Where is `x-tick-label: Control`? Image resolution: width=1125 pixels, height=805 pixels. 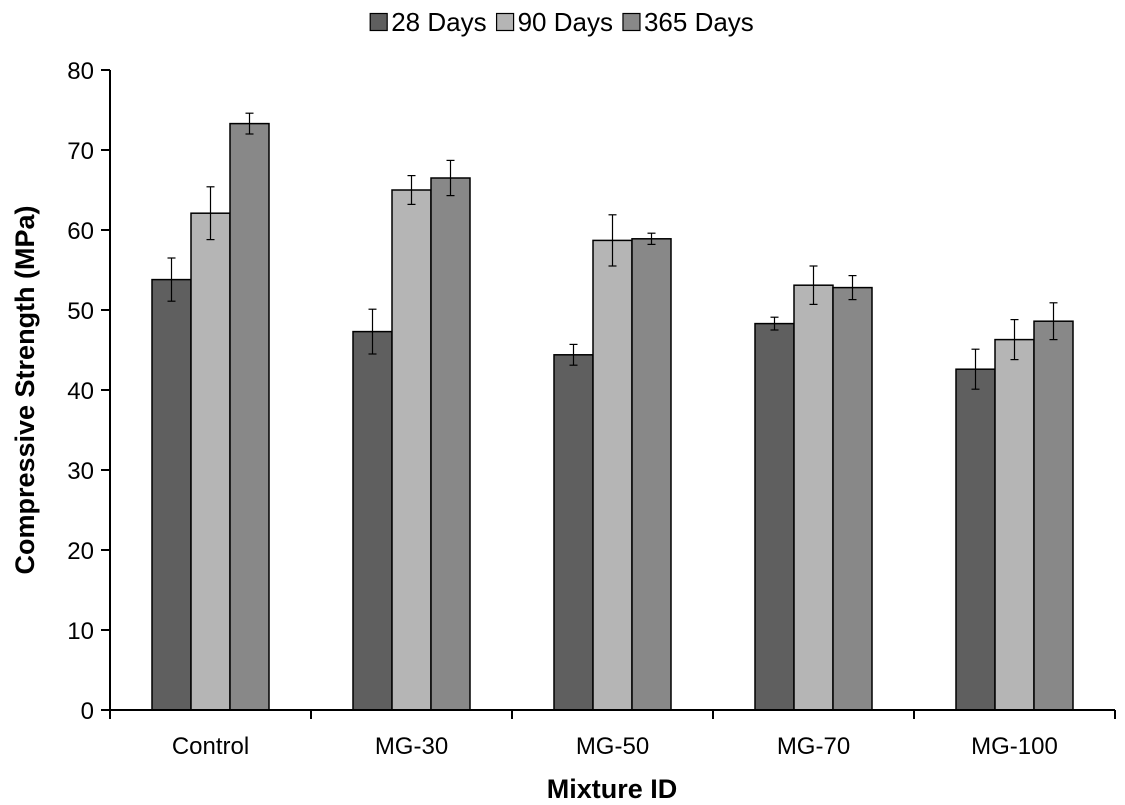 x-tick-label: Control is located at coordinates (210, 746).